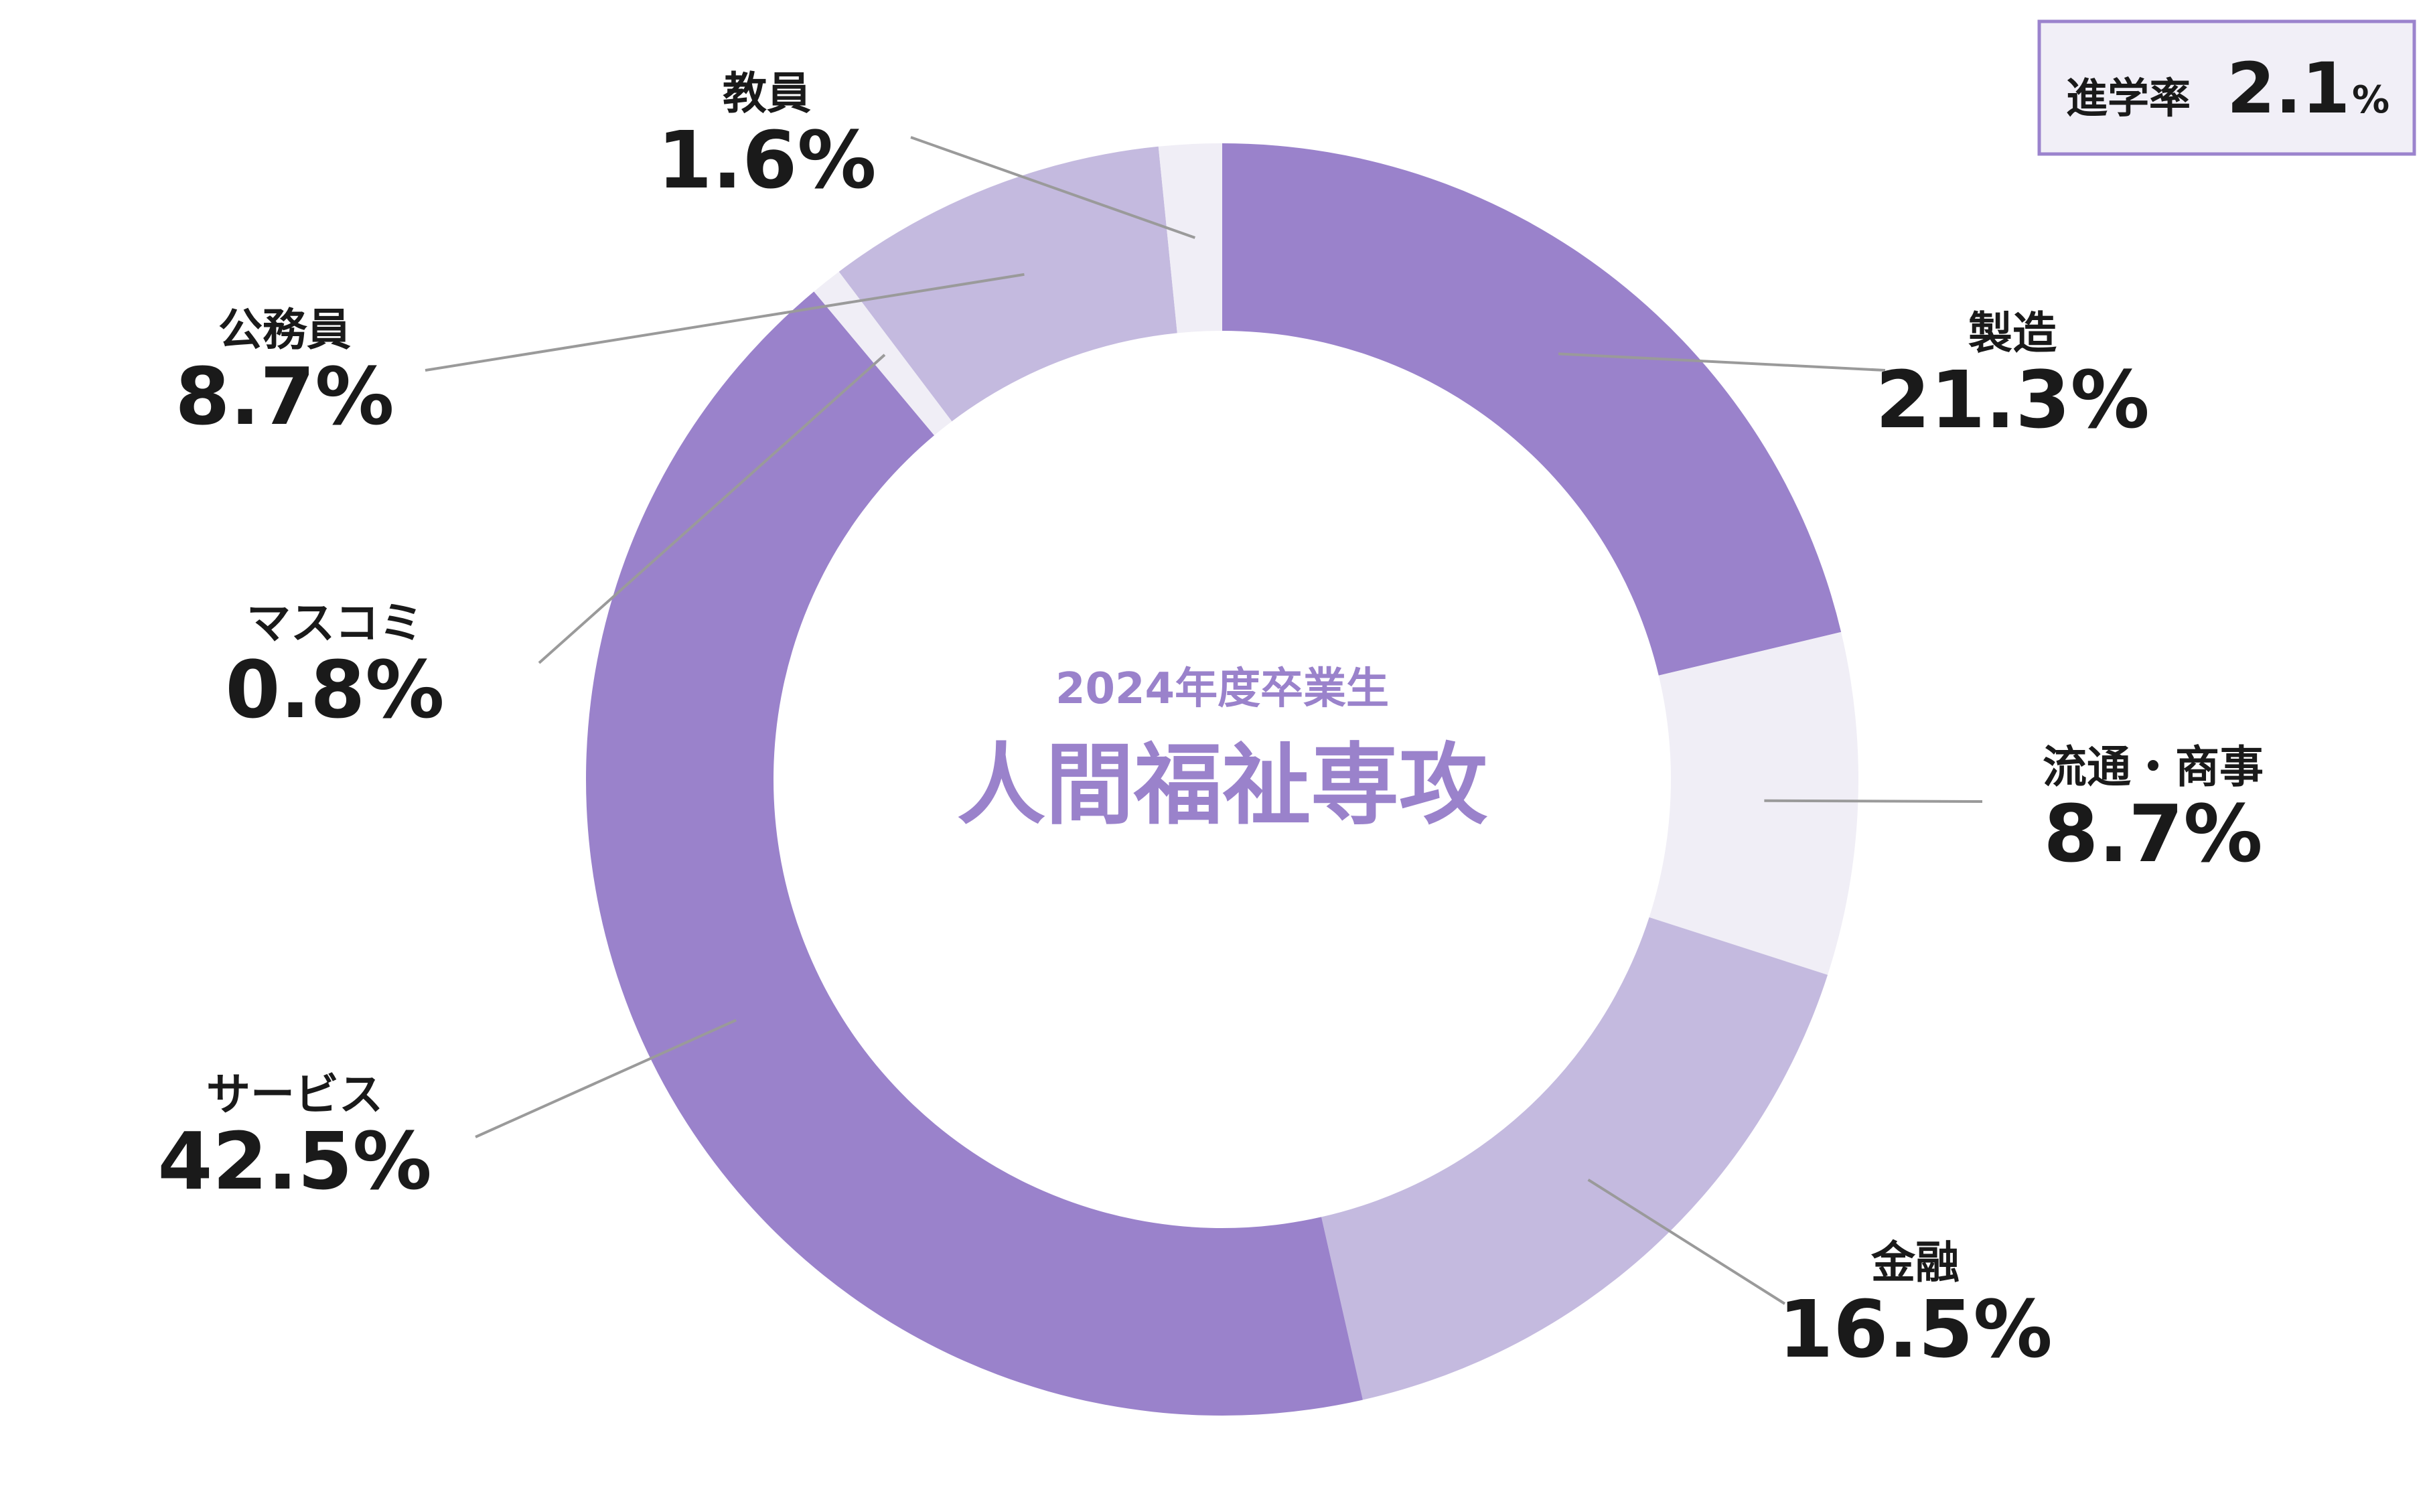  Describe the element at coordinates (2370, 100) in the screenshot. I see `badge-unit: %` at that location.